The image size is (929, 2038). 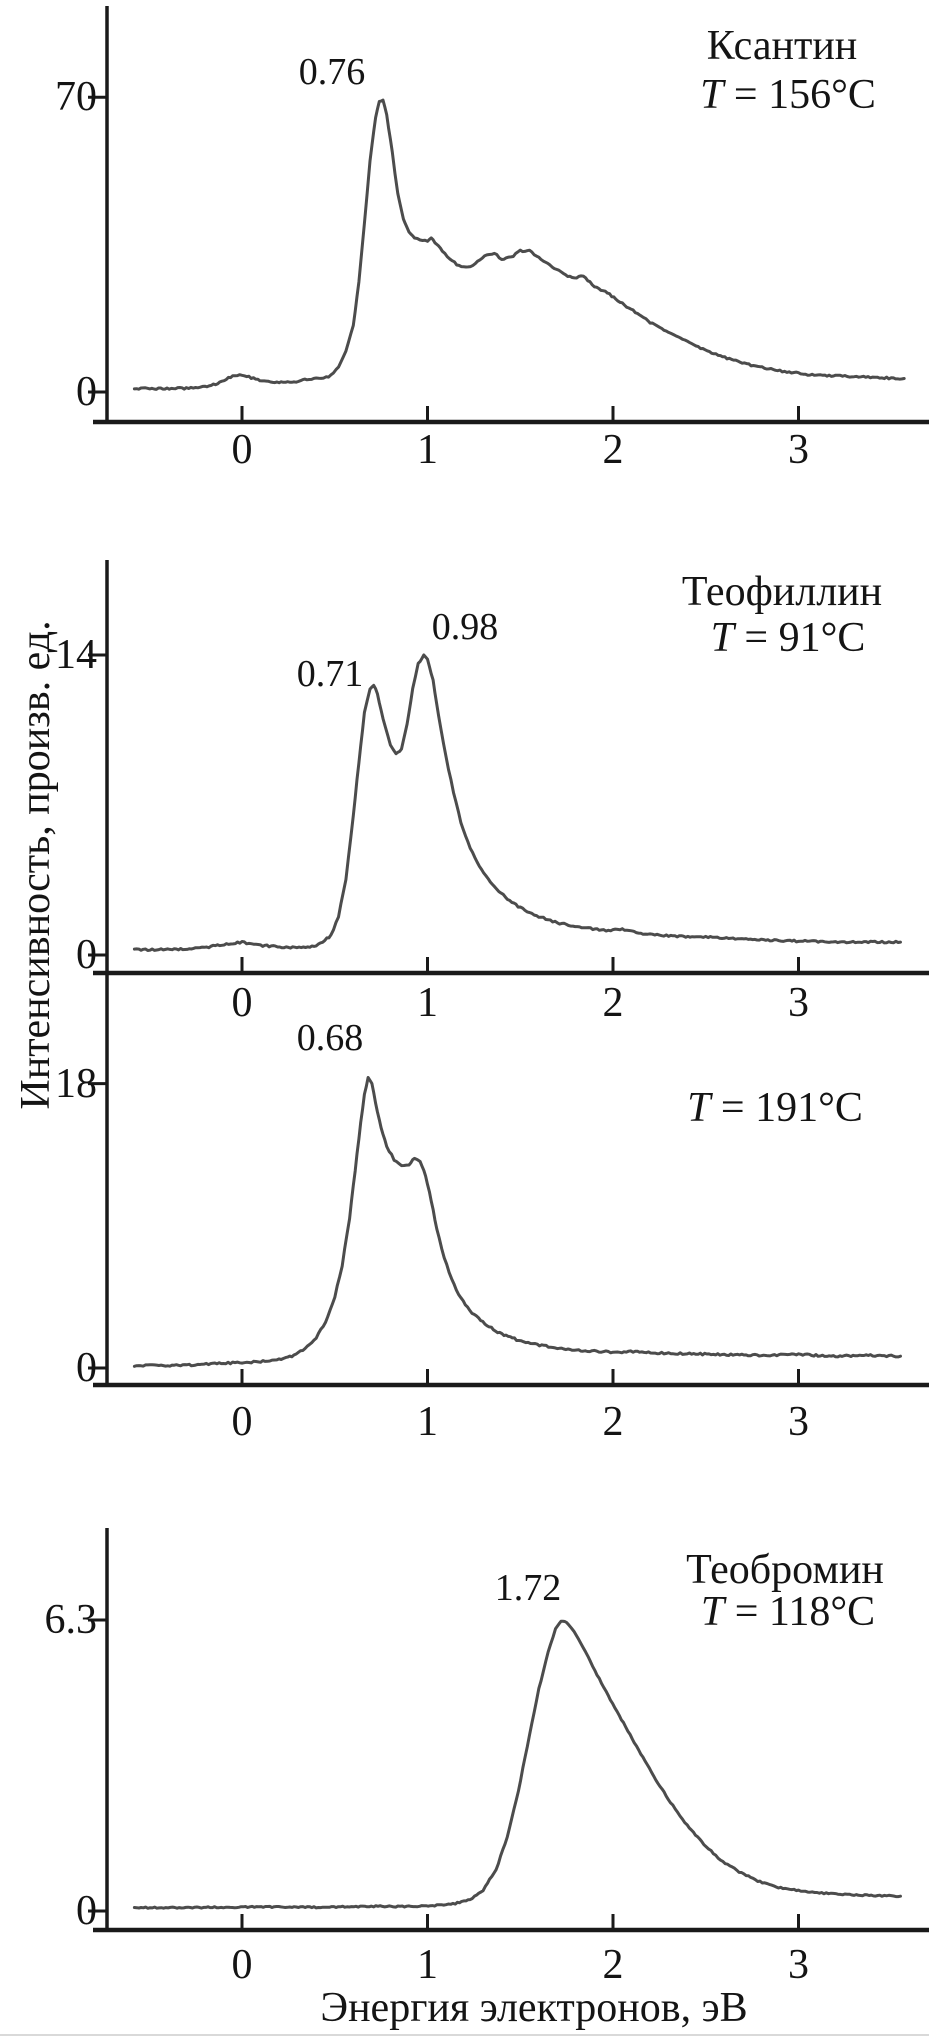 I want to click on panel1-x-tick-label-1: 1, so click(x=427, y=450).